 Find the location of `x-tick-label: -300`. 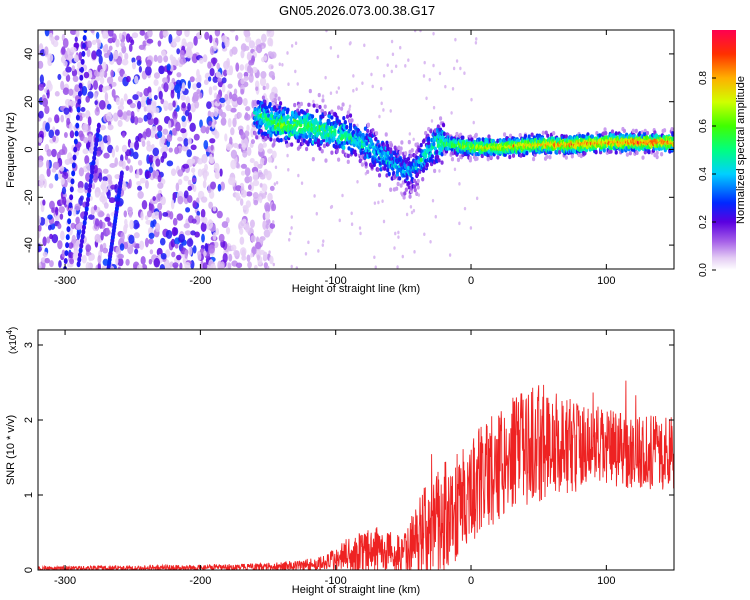

x-tick-label: -300 is located at coordinates (65, 281).